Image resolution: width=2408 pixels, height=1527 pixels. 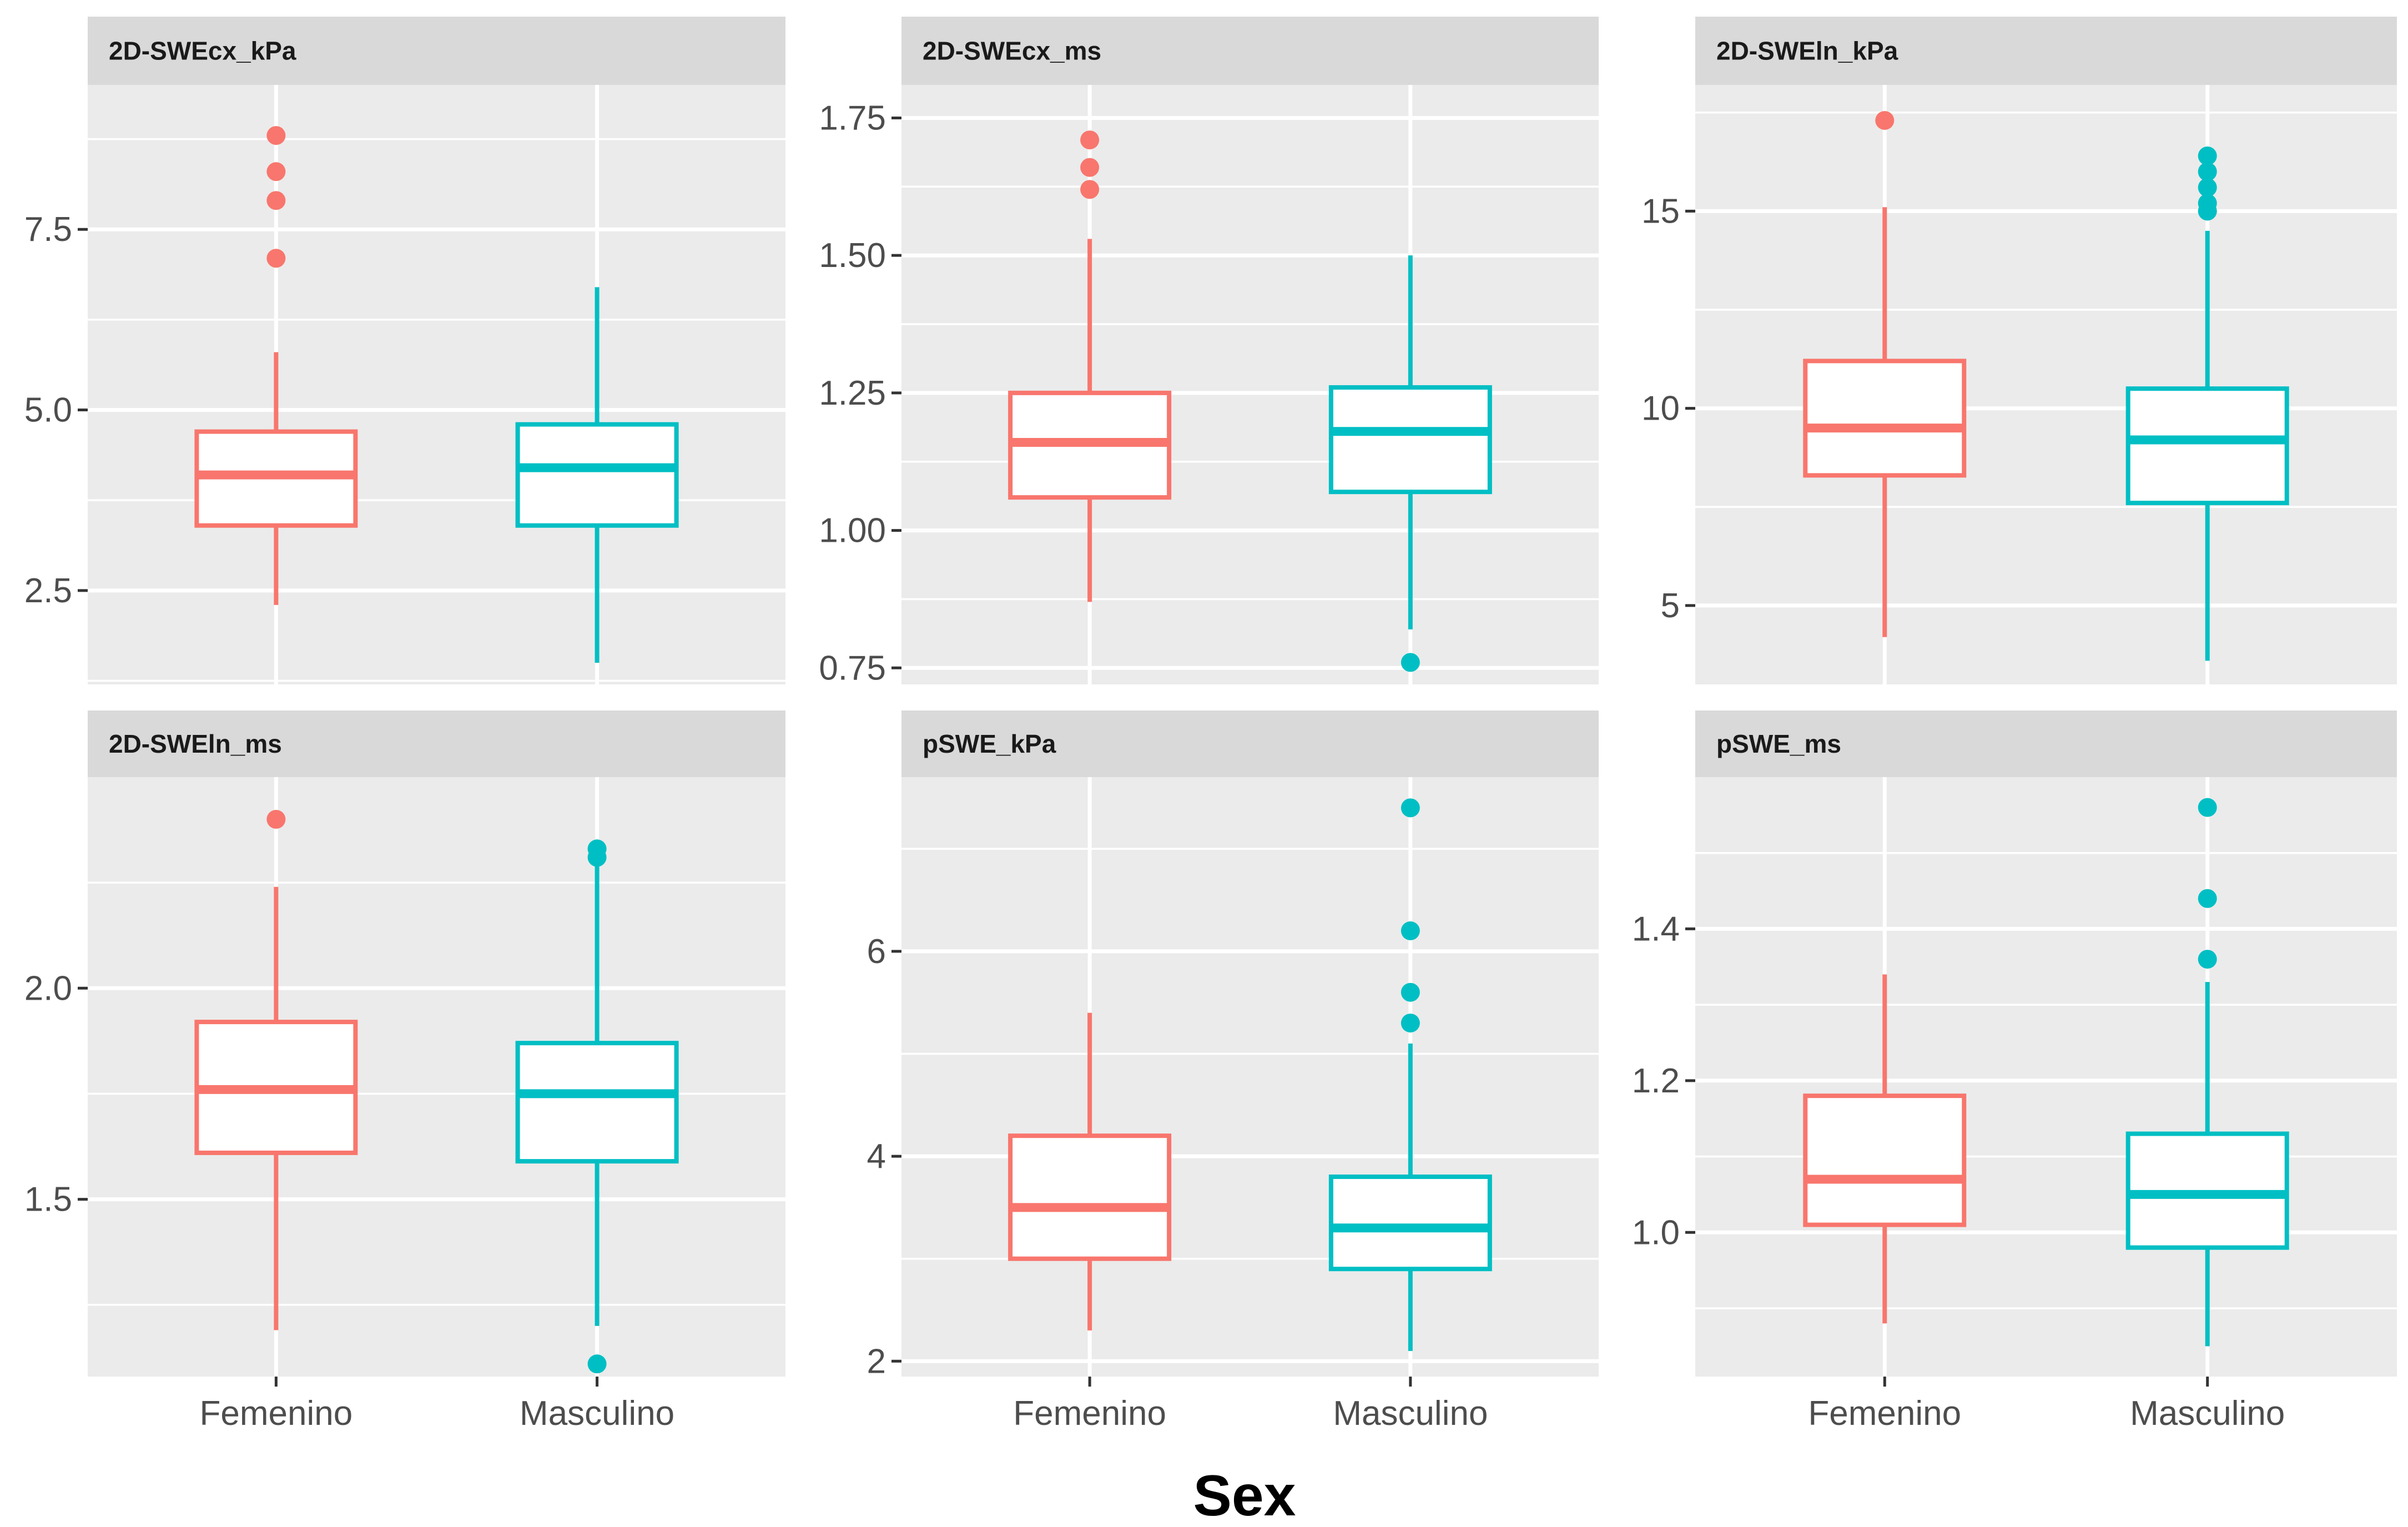 I want to click on x-axis-title: Sex, so click(x=1245, y=1495).